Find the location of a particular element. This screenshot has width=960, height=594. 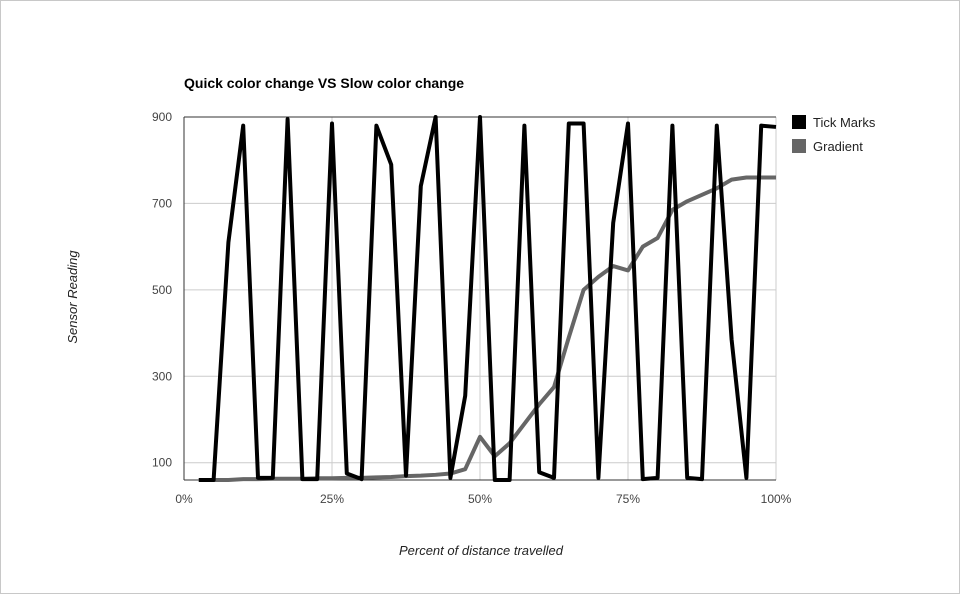

x-tick-label: 75% is located at coordinates (628, 499).